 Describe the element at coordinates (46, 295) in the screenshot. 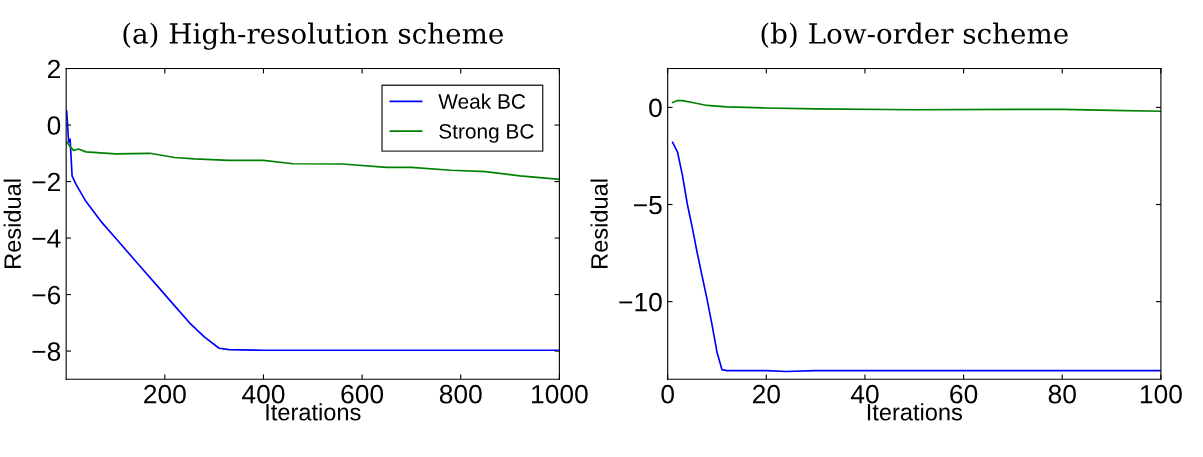

I see `y-tick-label: −6` at that location.